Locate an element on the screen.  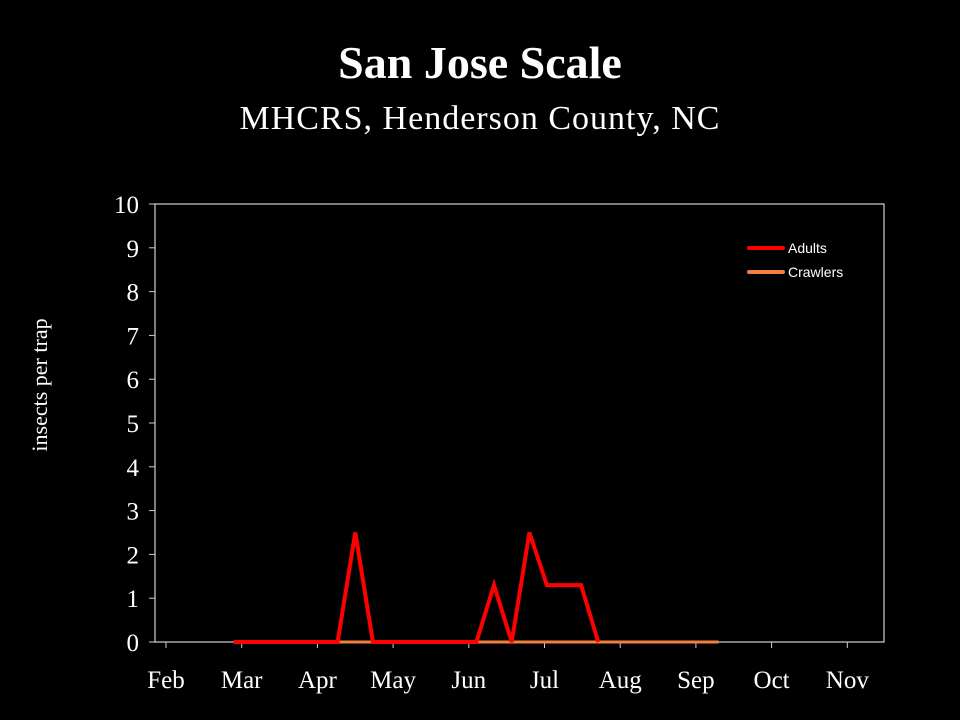
y-tick-label: 2 is located at coordinates (133, 555).